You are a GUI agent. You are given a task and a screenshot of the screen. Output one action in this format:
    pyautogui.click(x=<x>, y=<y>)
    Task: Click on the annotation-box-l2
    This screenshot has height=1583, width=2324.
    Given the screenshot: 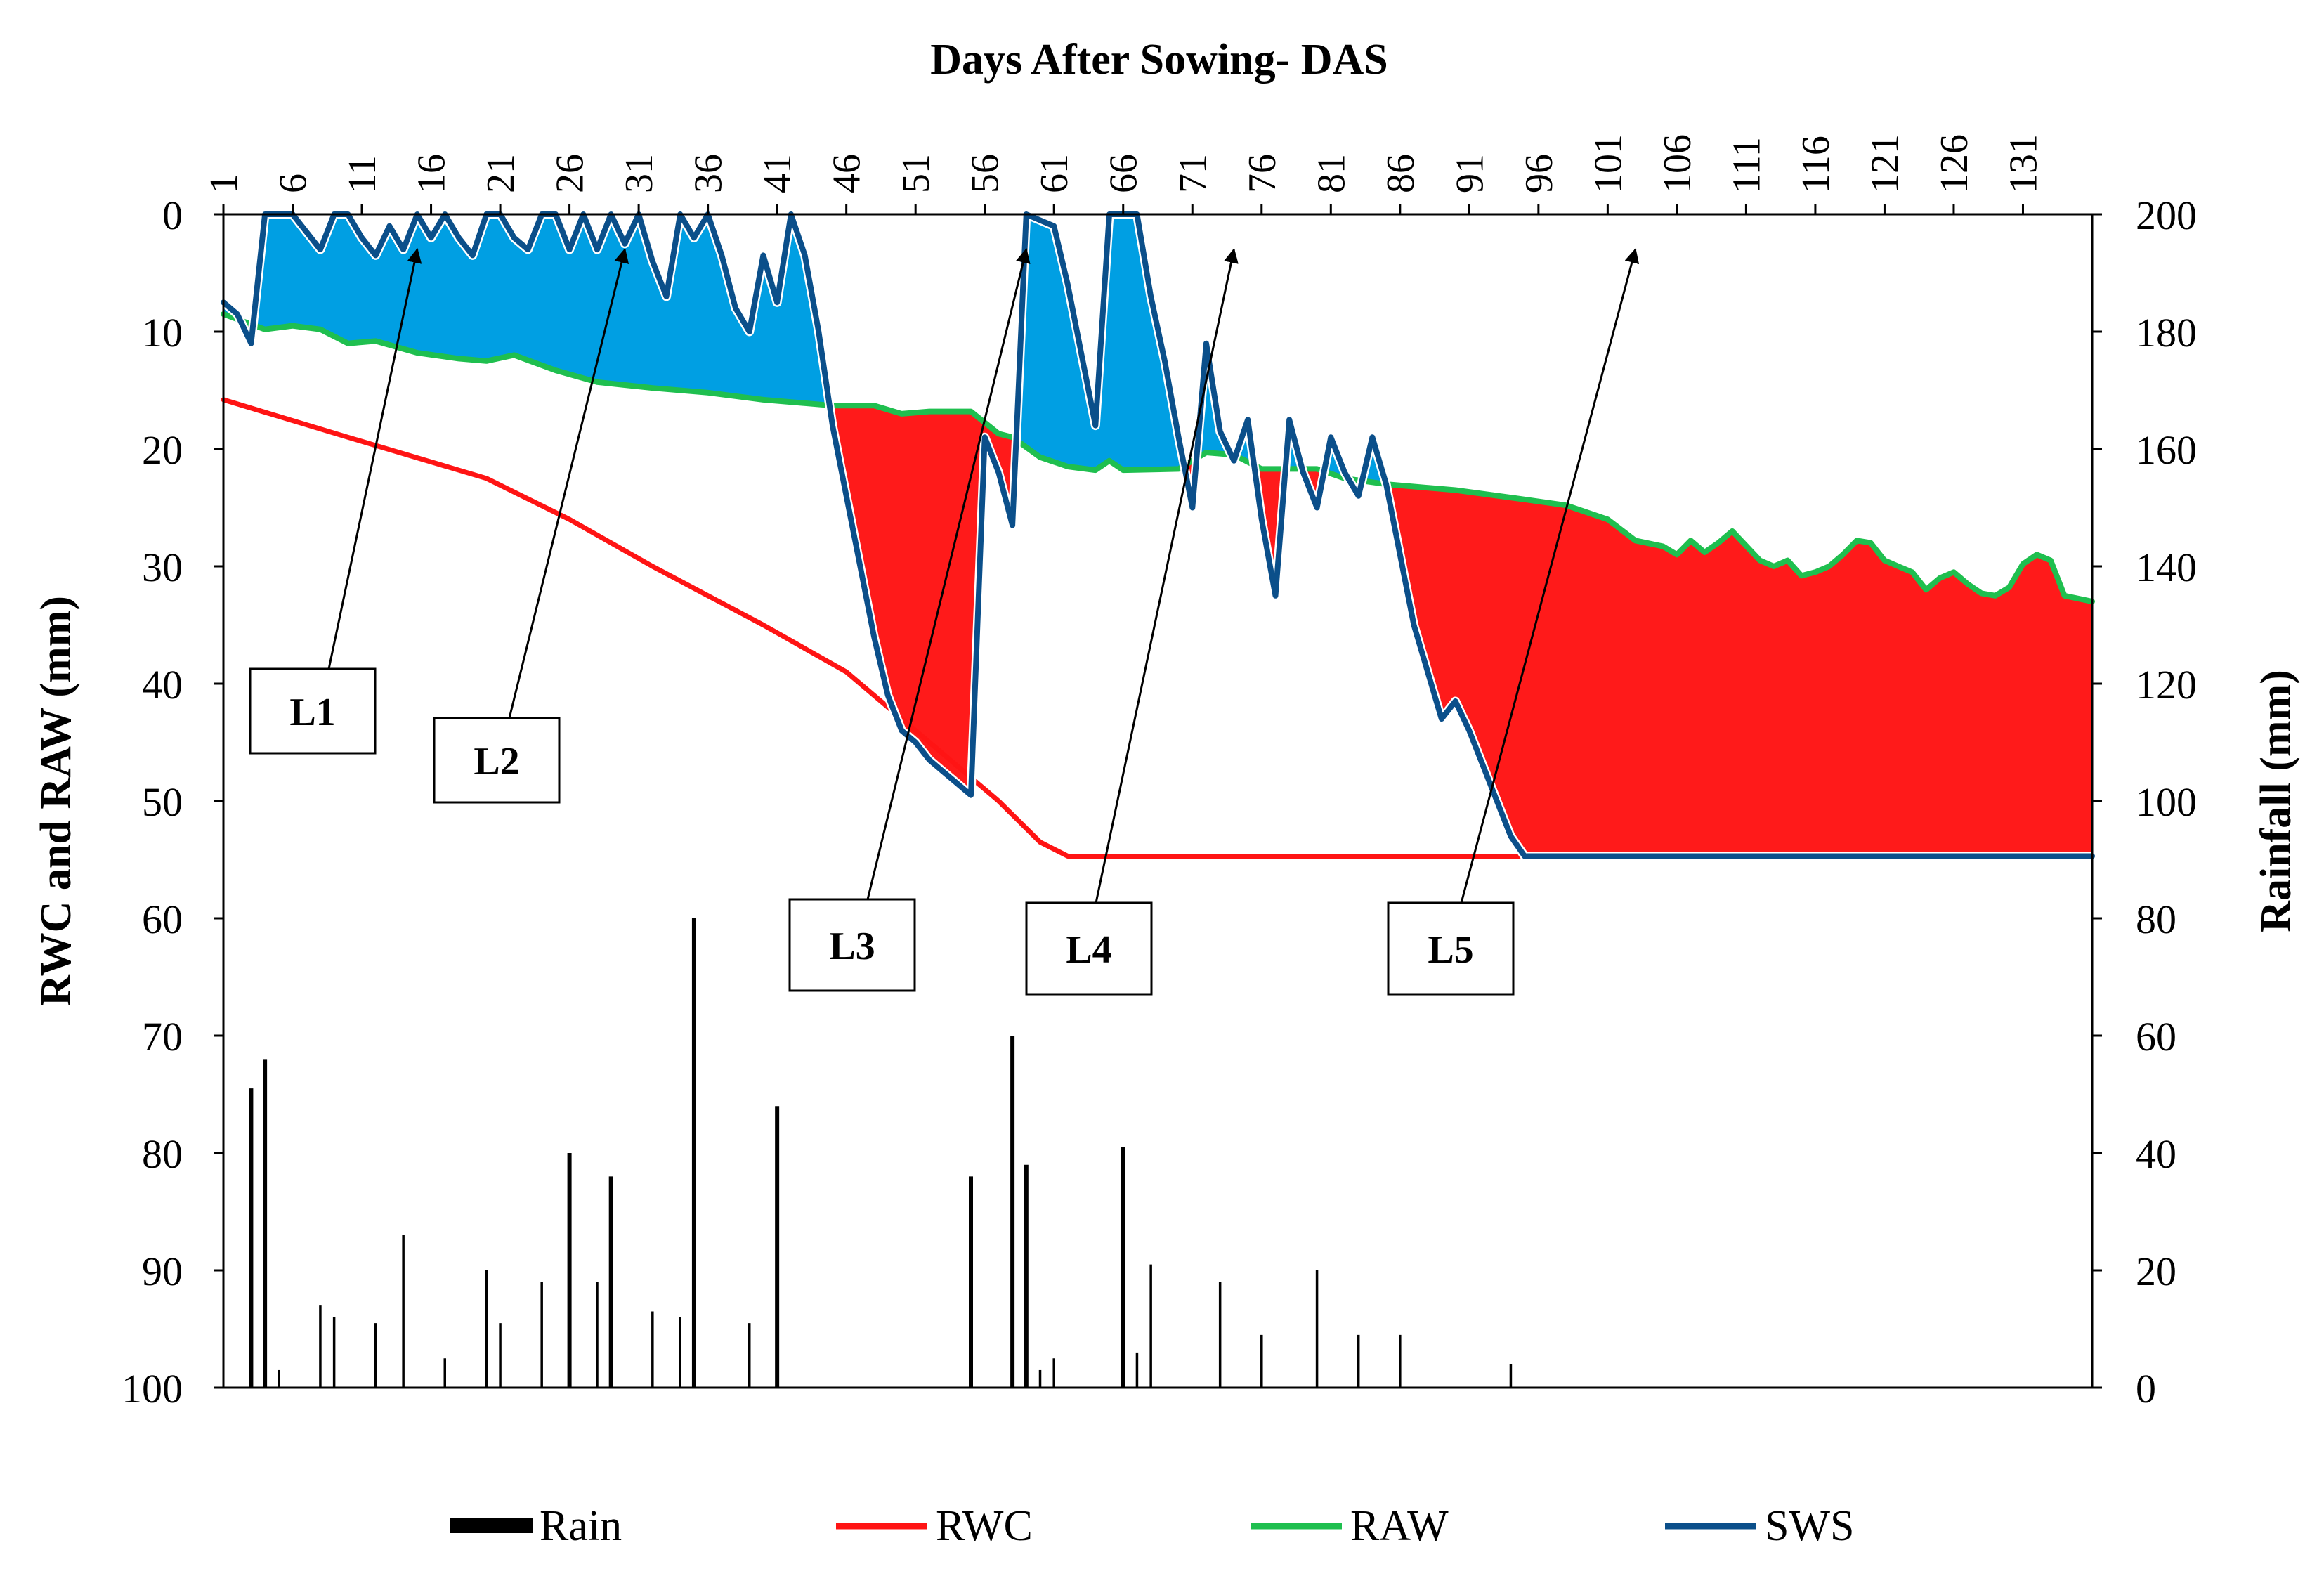 What is the action you would take?
    pyautogui.click(x=497, y=760)
    